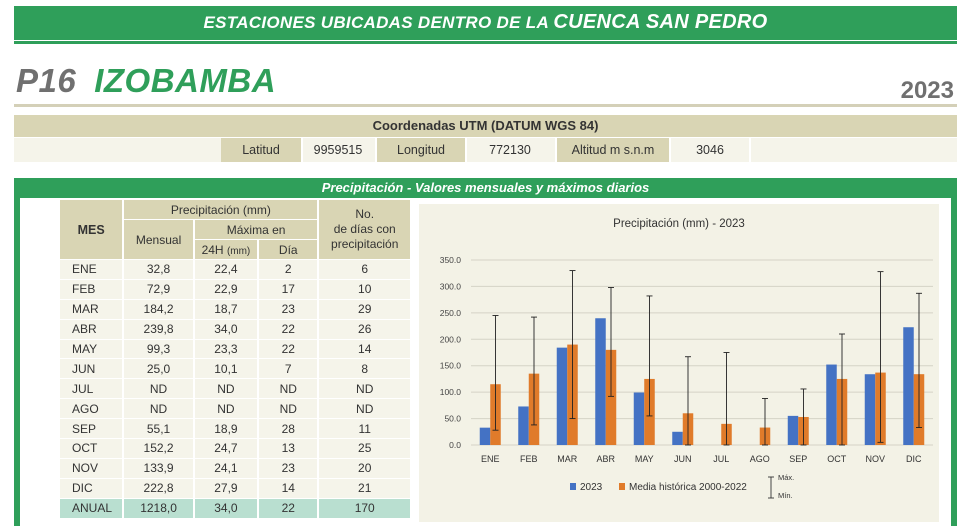 The height and width of the screenshot is (526, 962). Describe the element at coordinates (92, 468) in the screenshot. I see `cell-mes: NOV` at that location.